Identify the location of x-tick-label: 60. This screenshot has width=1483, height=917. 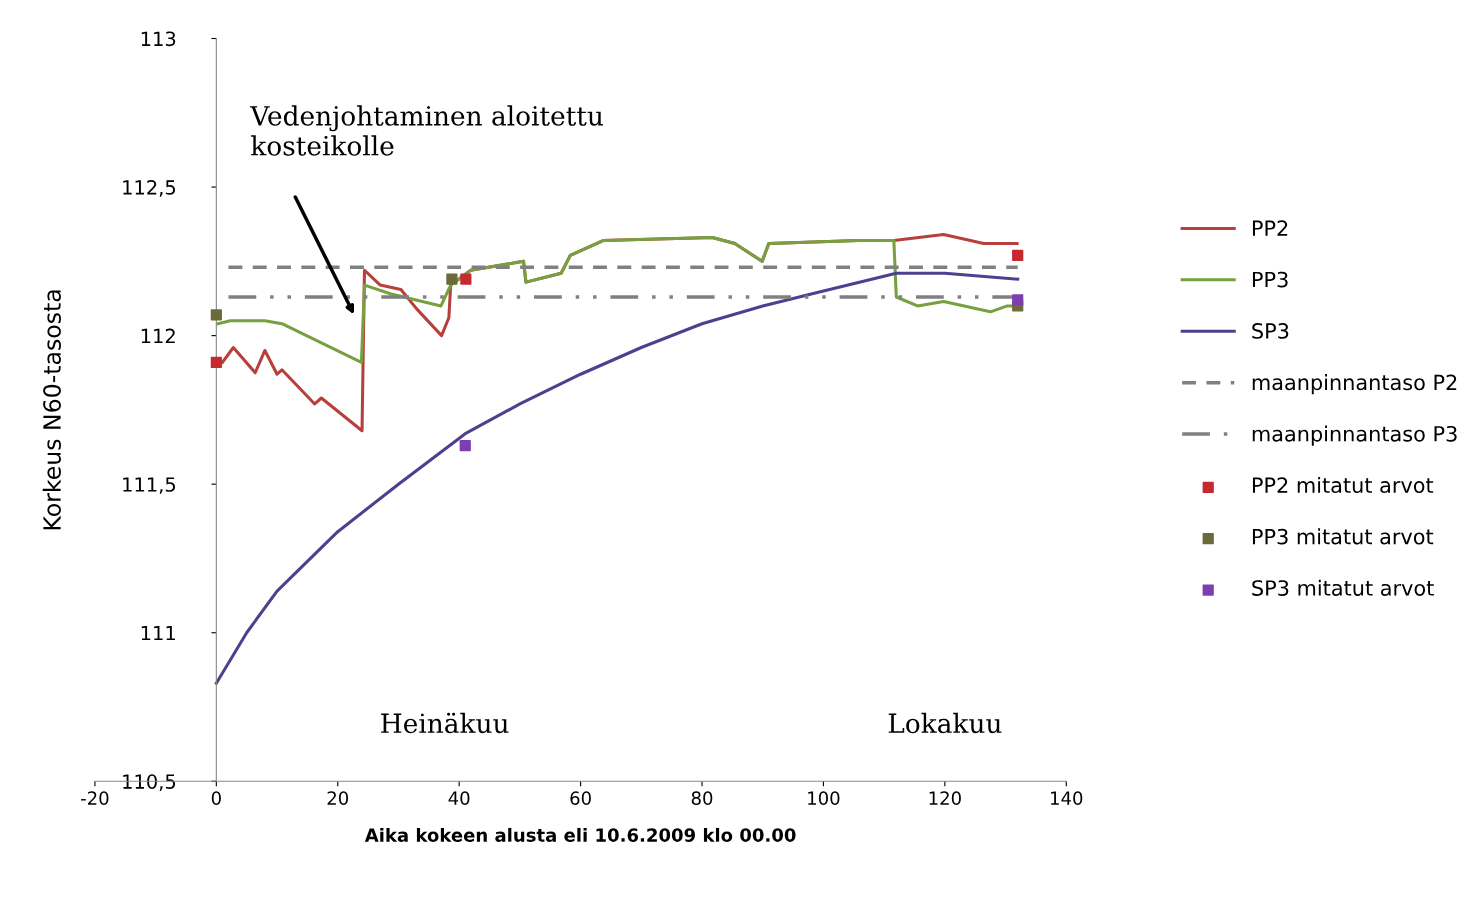
(580, 798).